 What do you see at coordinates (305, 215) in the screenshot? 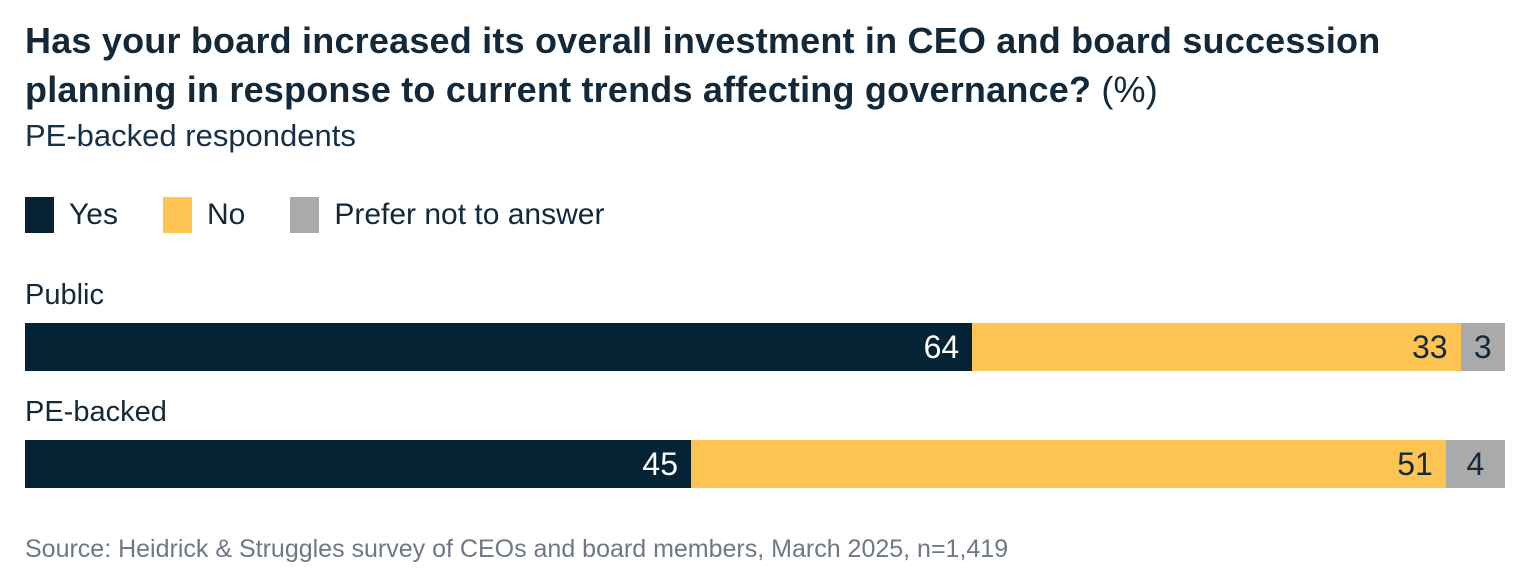
I see `legend-swatch-prefer-not-to-answer-icon` at bounding box center [305, 215].